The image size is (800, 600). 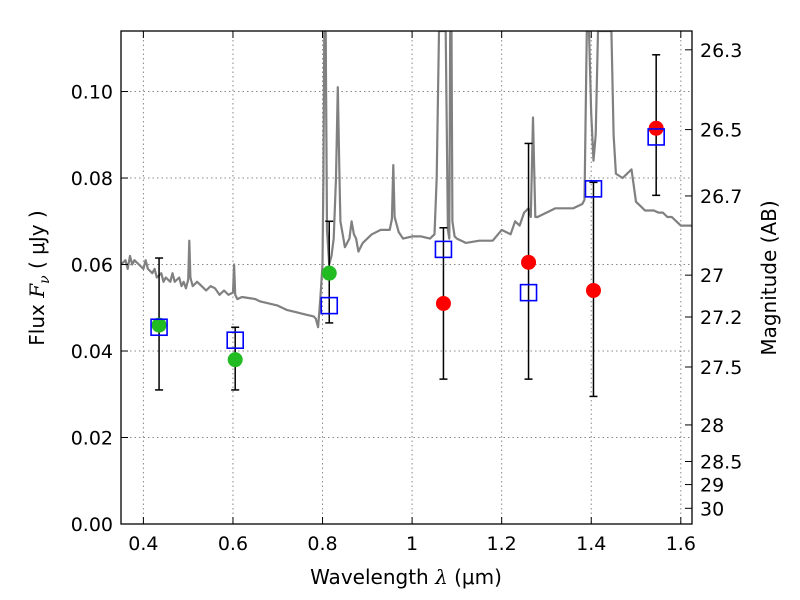 I want to click on y2-tick-label: 28.5, so click(x=721, y=462).